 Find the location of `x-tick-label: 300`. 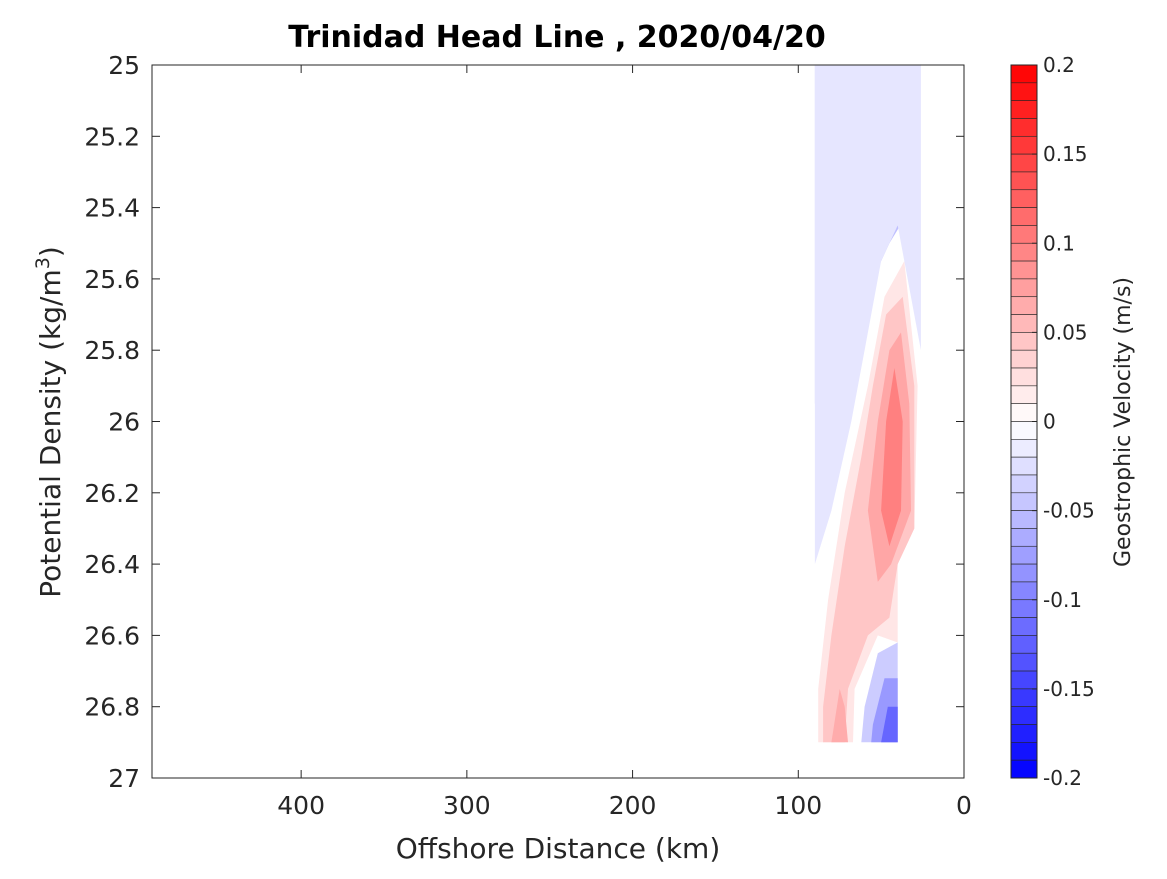

x-tick-label: 300 is located at coordinates (467, 805).